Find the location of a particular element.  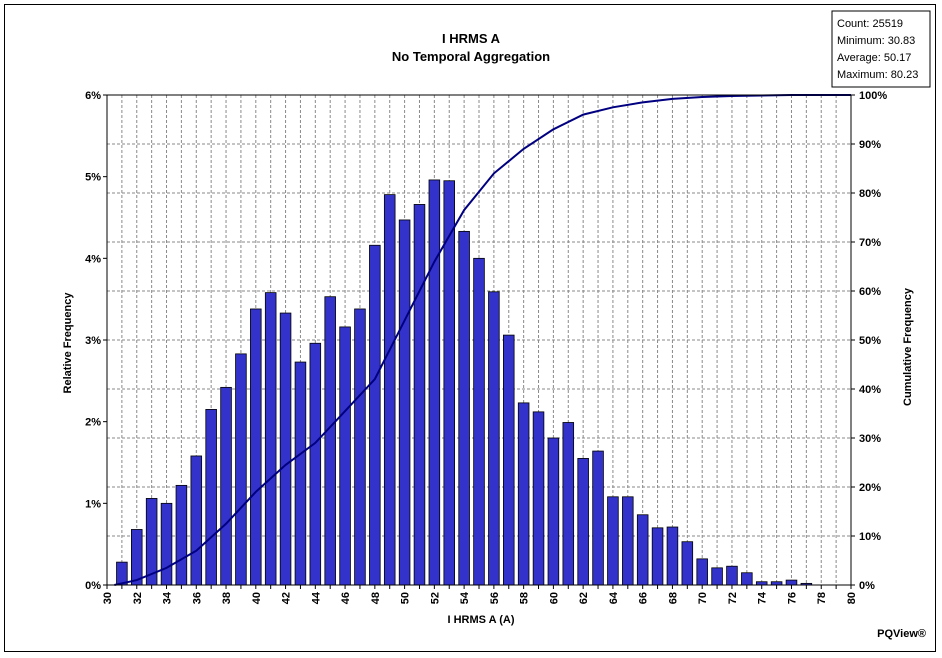

x-tick-label: 80 is located at coordinates (852, 598).